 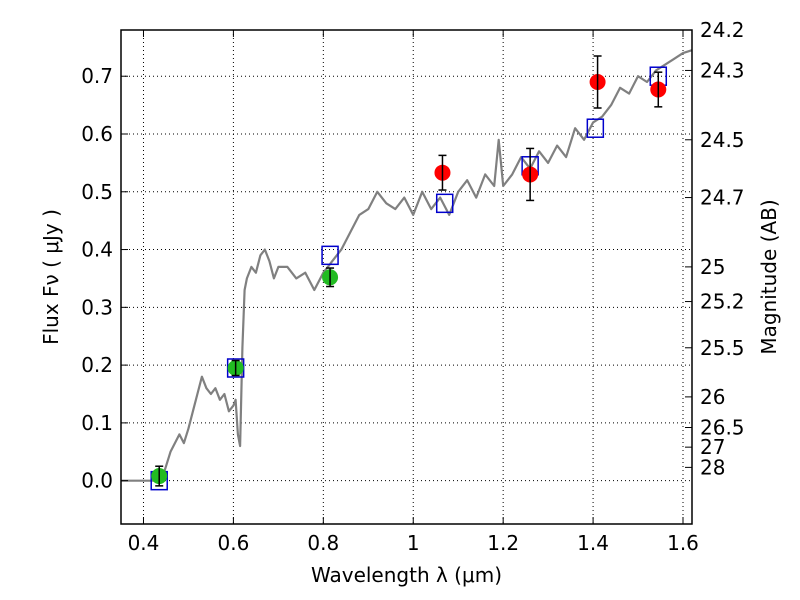 I want to click on right-axis-label: Magnitude (AB), so click(x=769, y=276).